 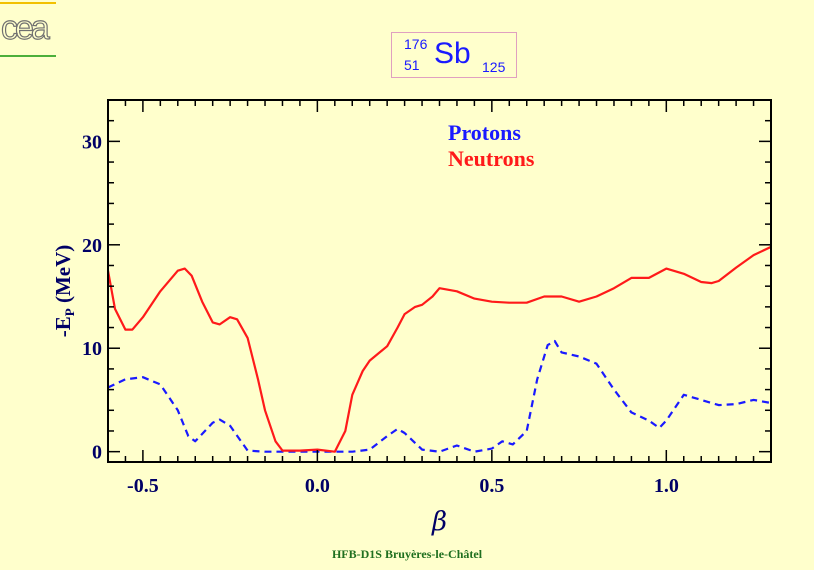 I want to click on y-tick-label: 20, so click(x=92, y=246).